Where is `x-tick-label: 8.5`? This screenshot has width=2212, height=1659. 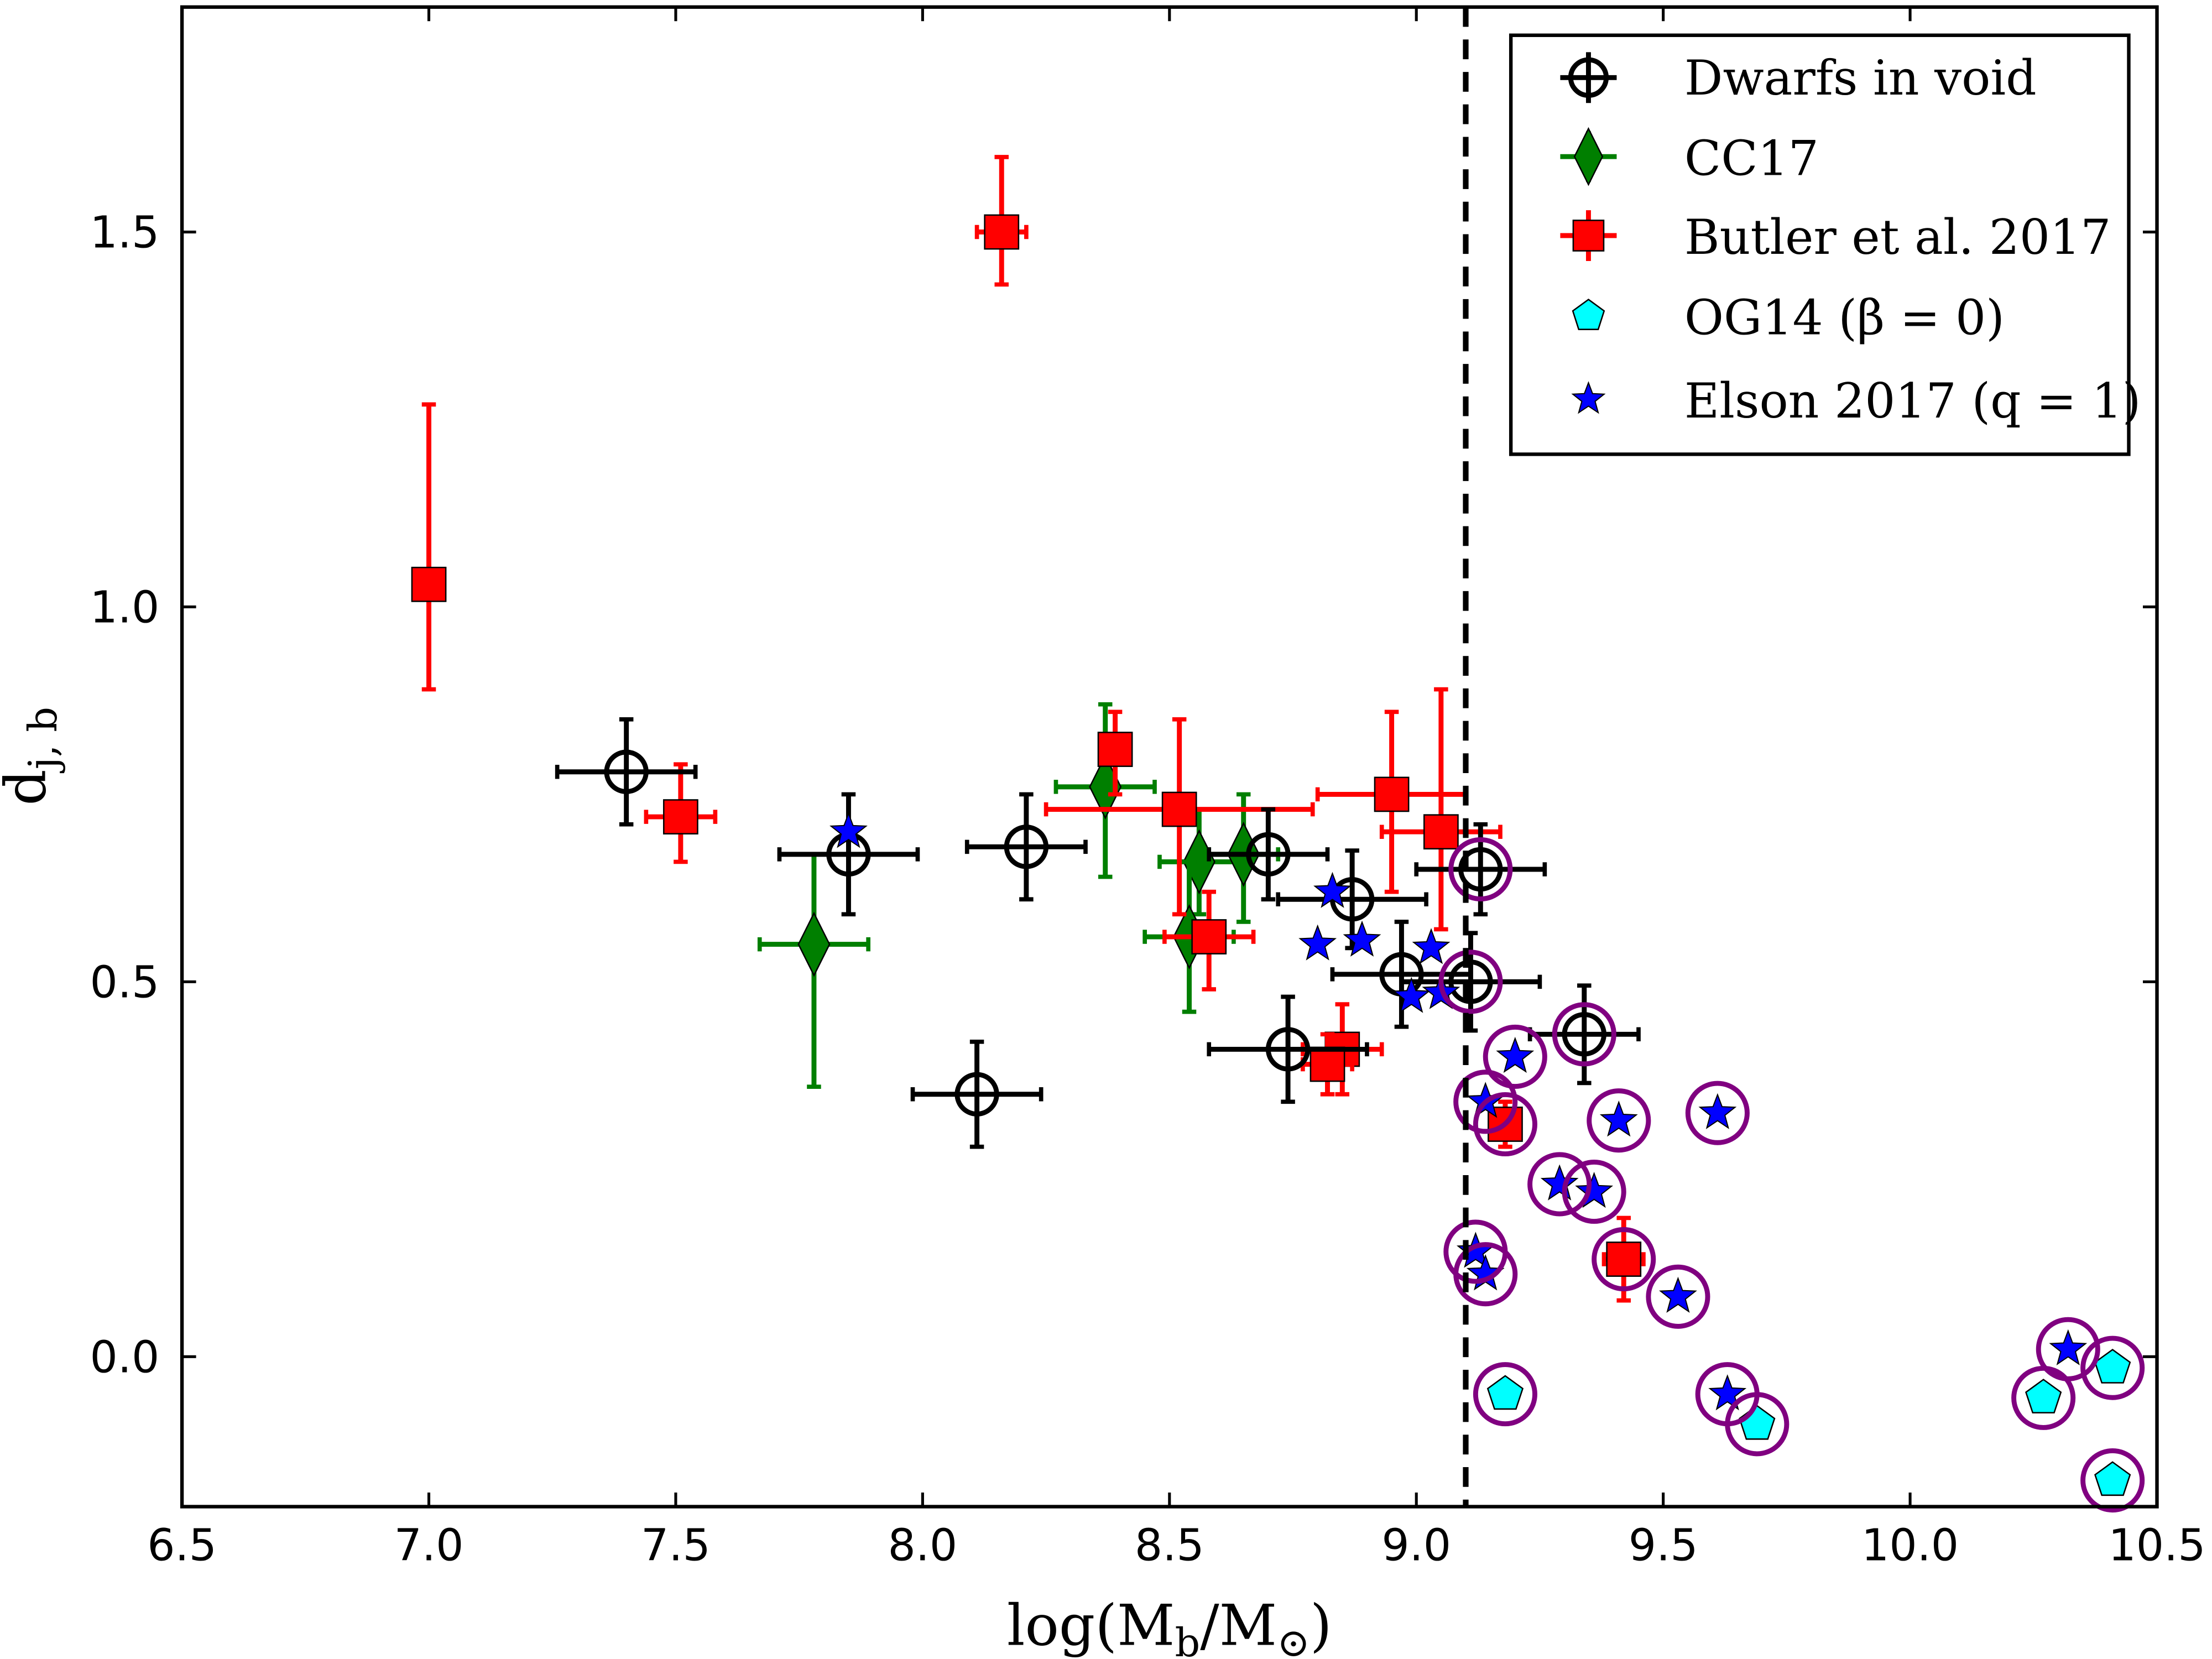
x-tick-label: 8.5 is located at coordinates (1169, 1546).